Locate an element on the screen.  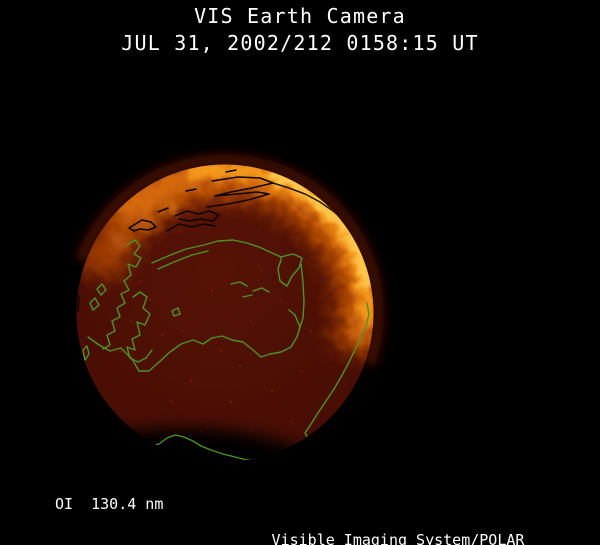
page-title: VIS Earth Camera is located at coordinates (300, 16).